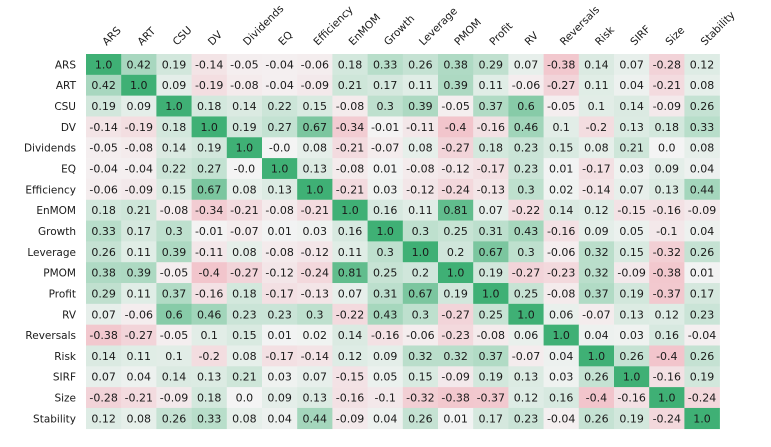  What do you see at coordinates (631, 169) in the screenshot?
I see `heatmap-cell-value: 0.03` at bounding box center [631, 169].